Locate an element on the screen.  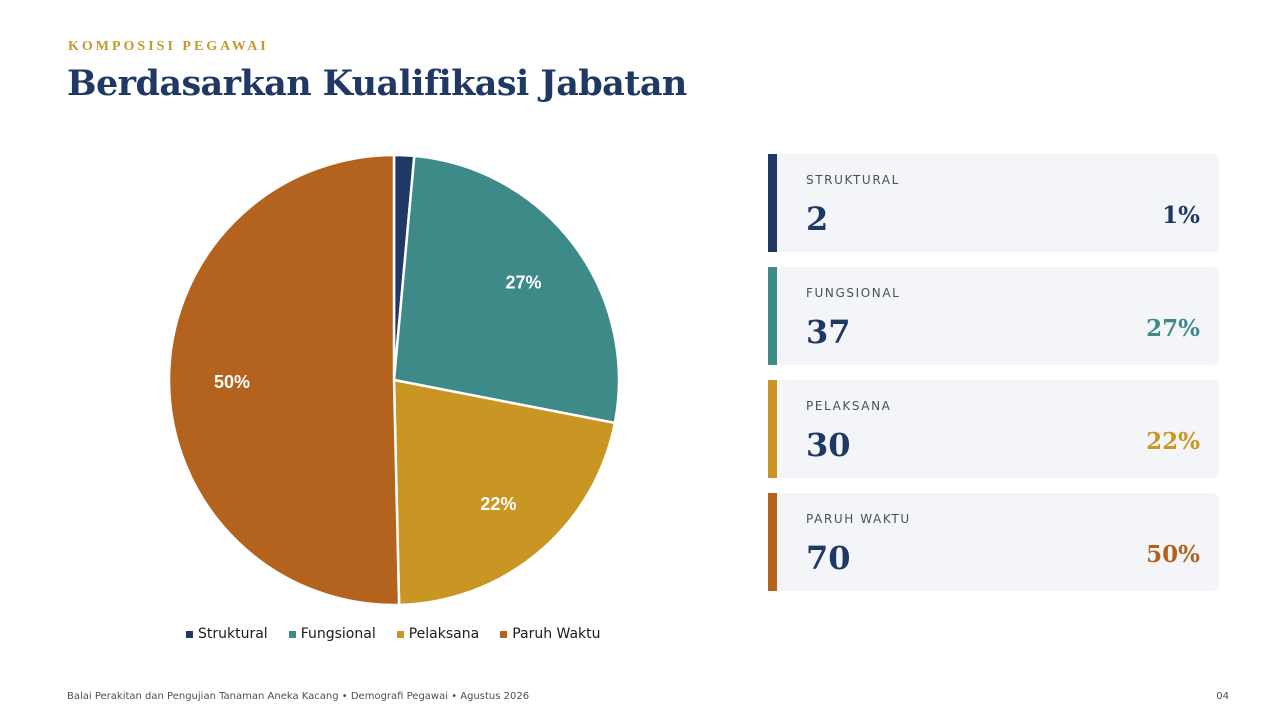
card-label: STRUKTURAL is located at coordinates (853, 180).